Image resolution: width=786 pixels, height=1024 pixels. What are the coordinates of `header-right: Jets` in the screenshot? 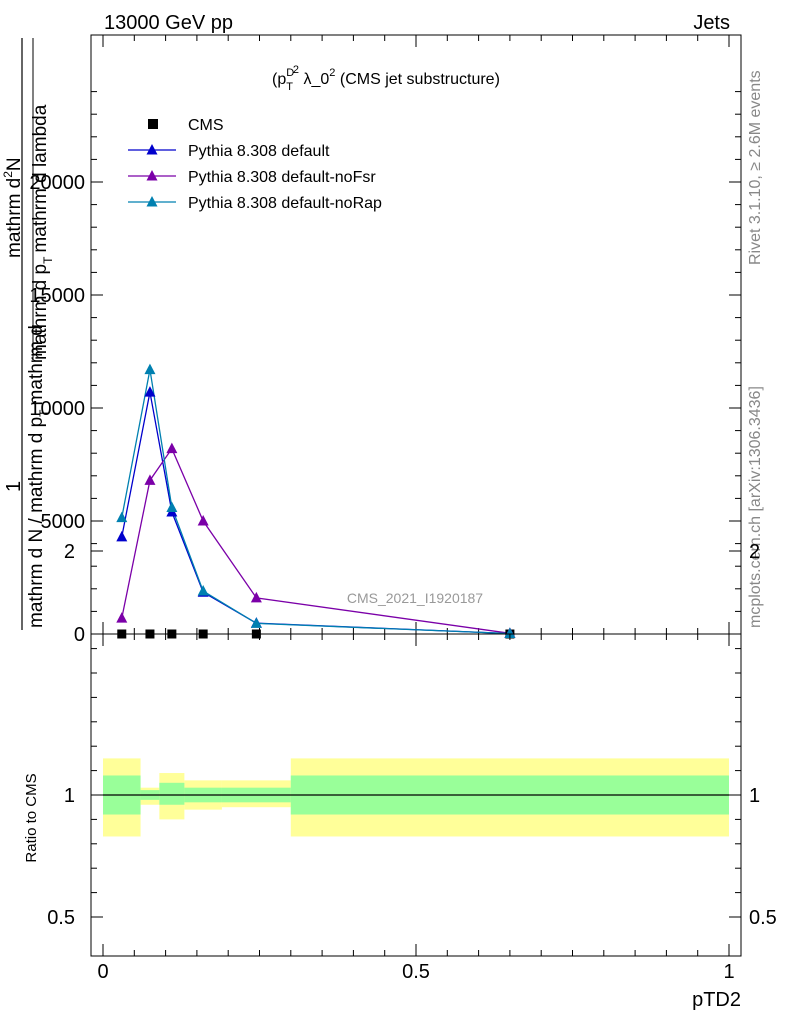 It's located at (711, 23).